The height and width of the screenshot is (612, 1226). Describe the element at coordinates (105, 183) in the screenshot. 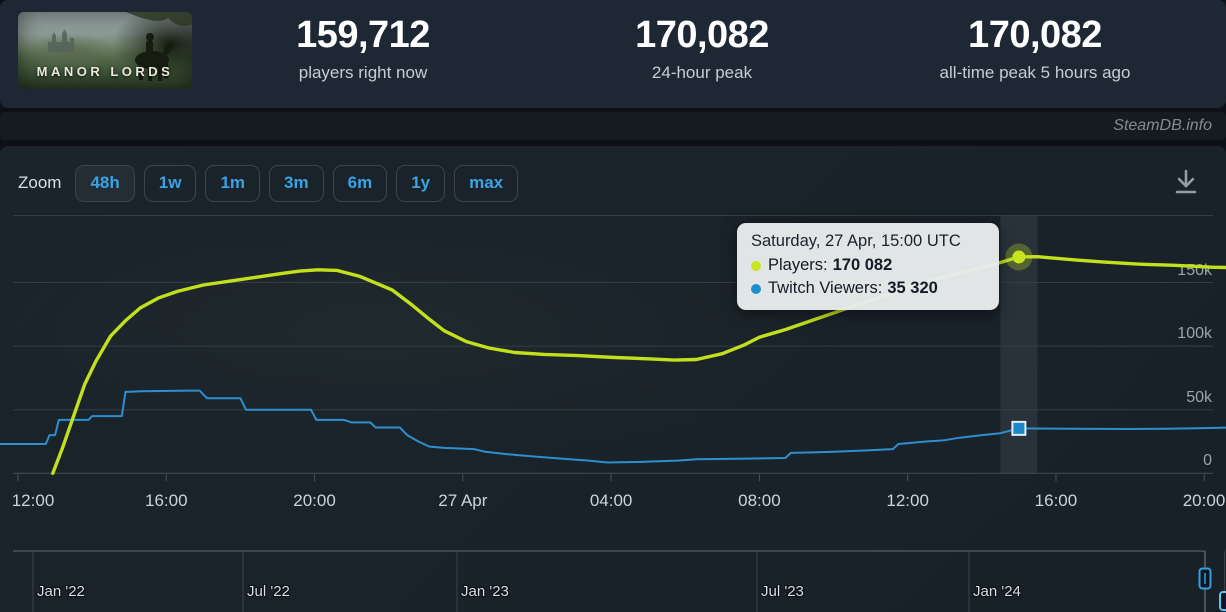

I see `range-button-48h: 48h` at that location.